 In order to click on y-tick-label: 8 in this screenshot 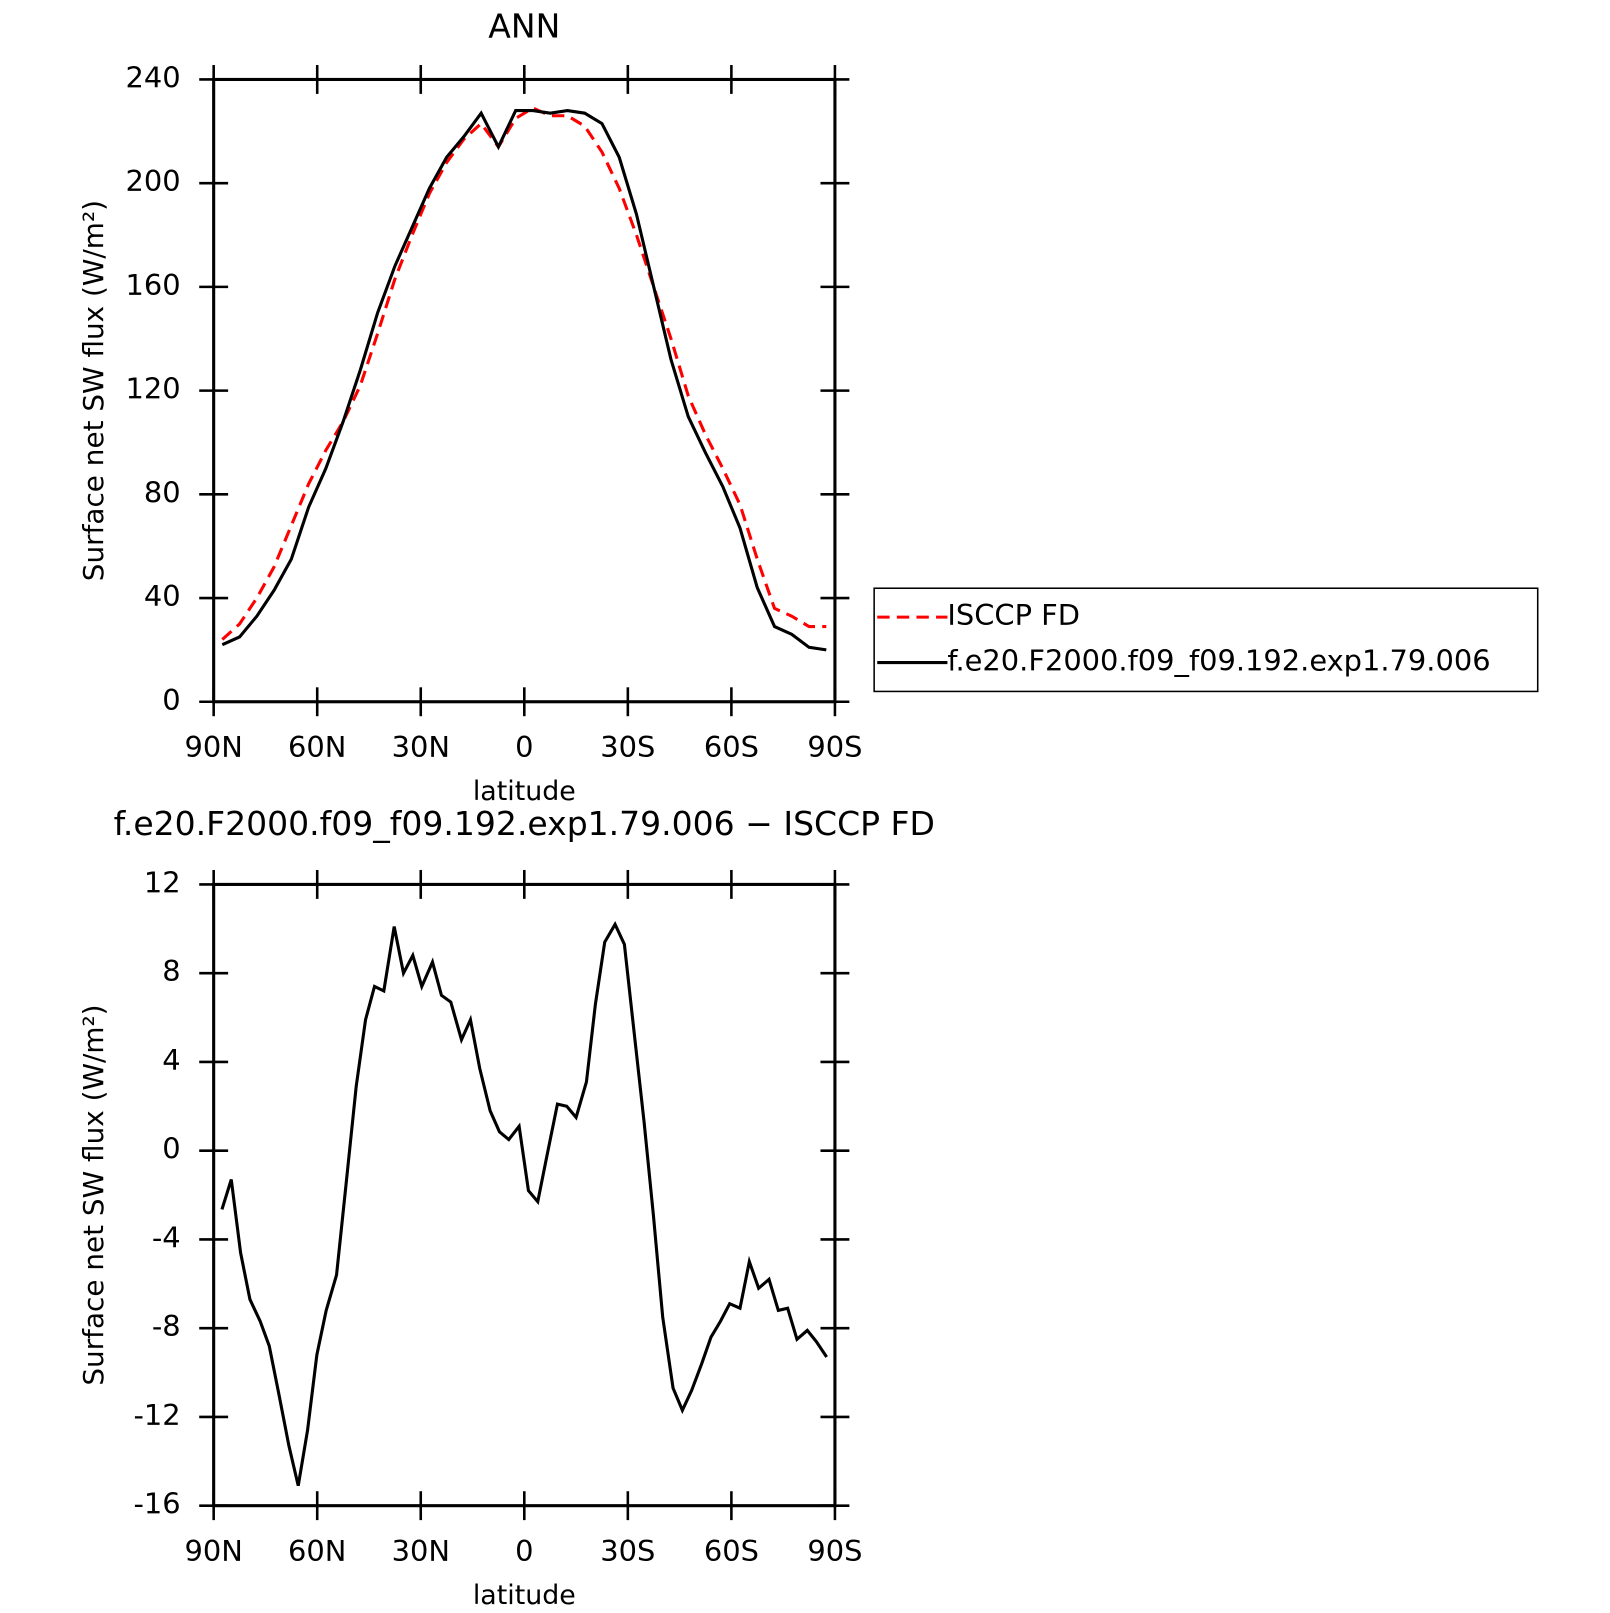, I will do `click(171, 971)`.